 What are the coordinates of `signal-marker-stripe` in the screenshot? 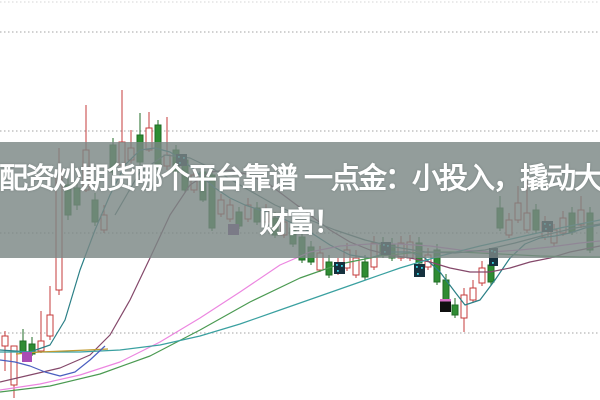 It's located at (445, 300).